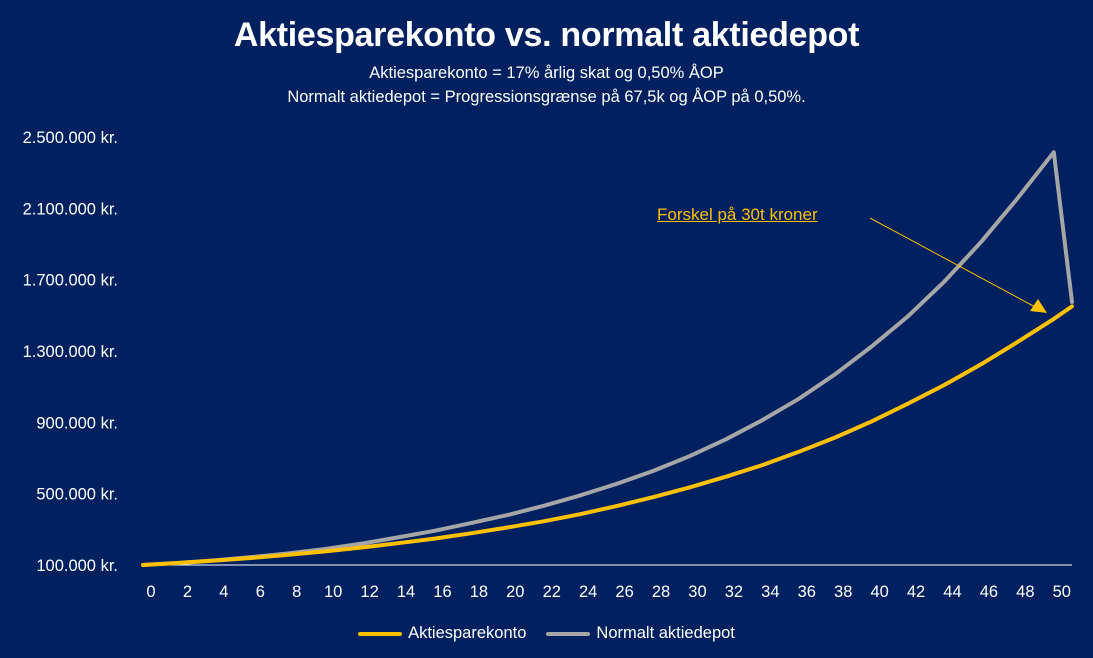 This screenshot has width=1093, height=658. Describe the element at coordinates (1025, 592) in the screenshot. I see `x-tick-label: 48` at that location.